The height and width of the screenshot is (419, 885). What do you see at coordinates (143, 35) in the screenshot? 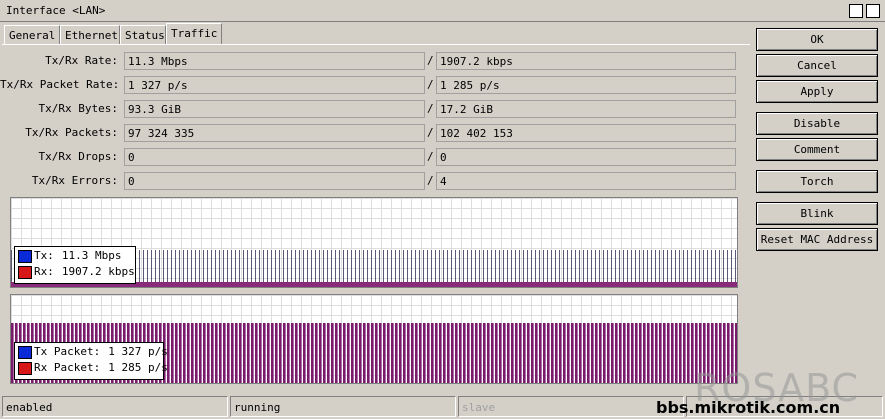
I see `tab: Status` at bounding box center [143, 35].